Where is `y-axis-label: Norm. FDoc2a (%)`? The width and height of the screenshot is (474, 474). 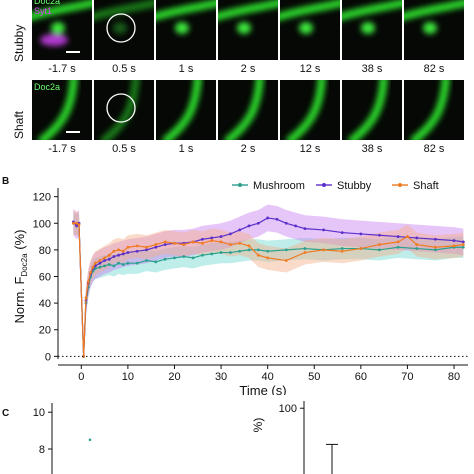
y-axis-label: Norm. FDoc2a (%) is located at coordinates (20, 277).